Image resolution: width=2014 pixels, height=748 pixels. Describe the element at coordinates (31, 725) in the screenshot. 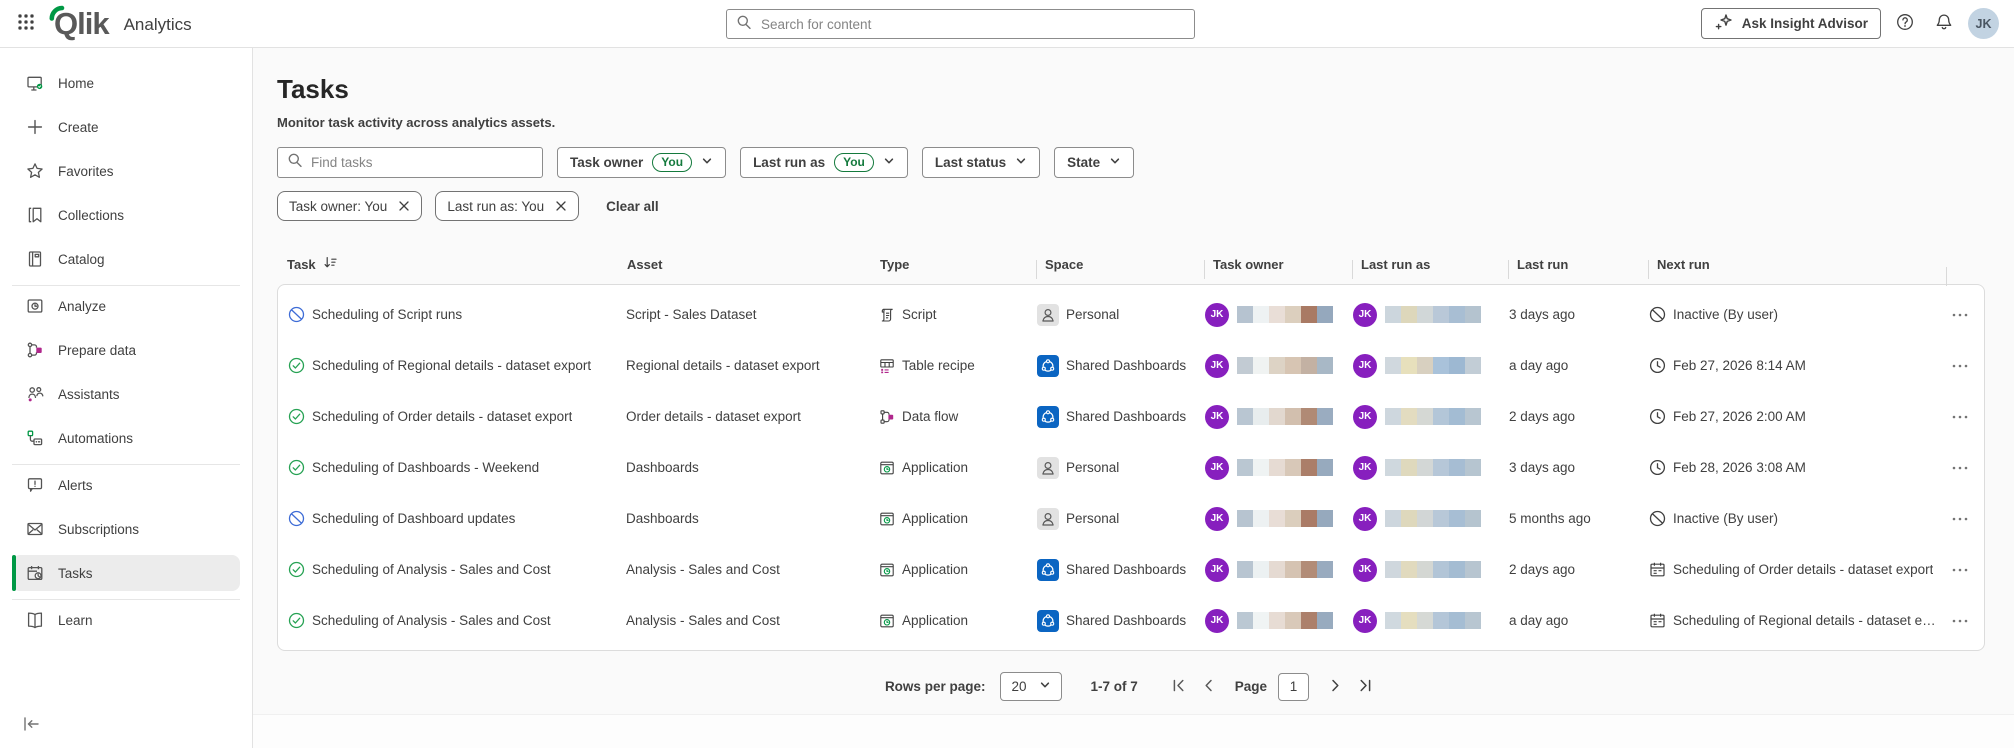

I see `collapse-icon` at that location.